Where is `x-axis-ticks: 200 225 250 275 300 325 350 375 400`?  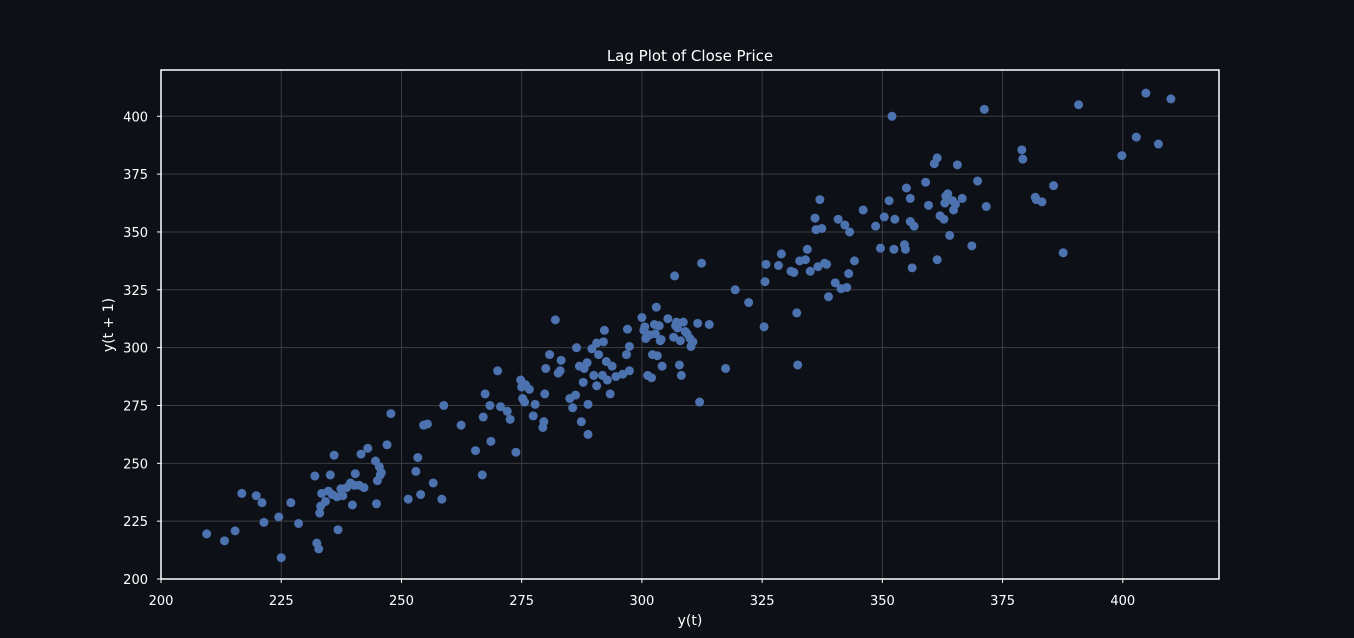
x-axis-ticks: 200 225 250 275 300 325 350 375 400 is located at coordinates (642, 594).